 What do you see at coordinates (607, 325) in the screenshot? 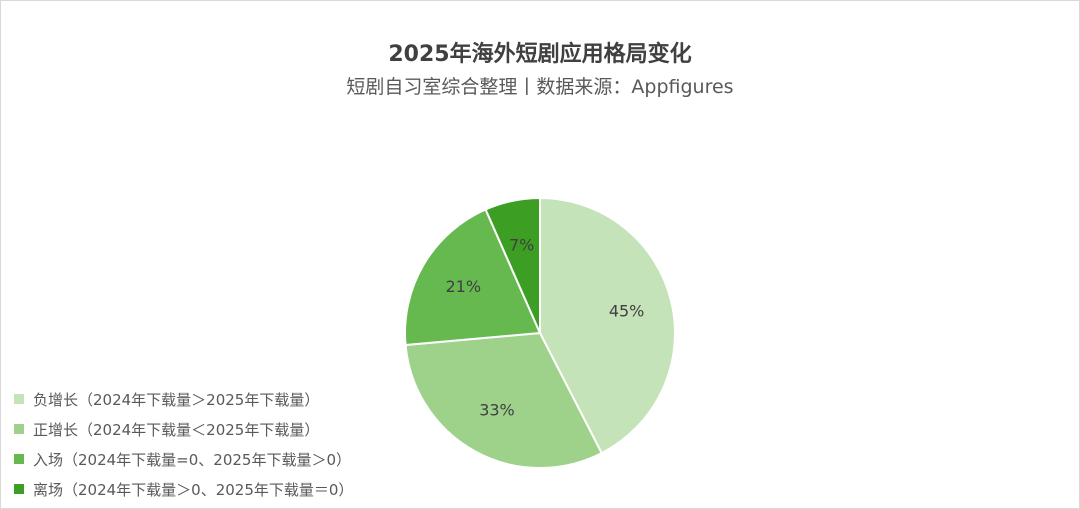
I see `pie-slice-negative-growth` at bounding box center [607, 325].